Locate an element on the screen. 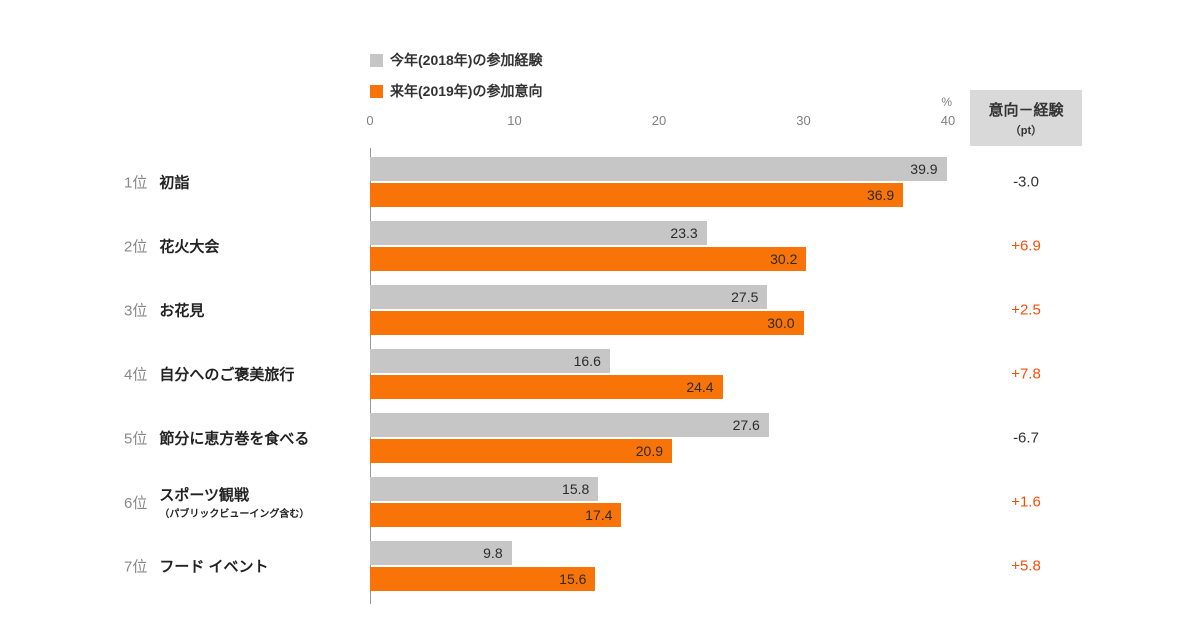  intention-value: 24.4 is located at coordinates (700, 387).